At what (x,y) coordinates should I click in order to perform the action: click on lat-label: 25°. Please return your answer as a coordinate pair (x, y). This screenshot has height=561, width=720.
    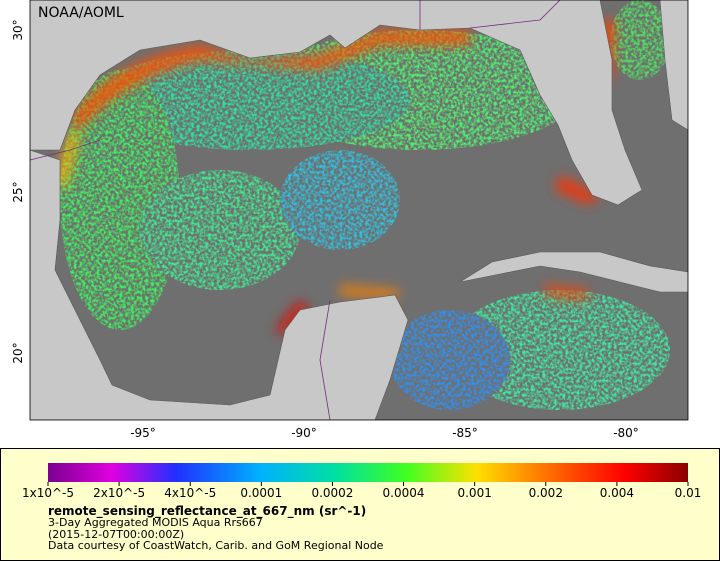
    Looking at the image, I should click on (18, 191).